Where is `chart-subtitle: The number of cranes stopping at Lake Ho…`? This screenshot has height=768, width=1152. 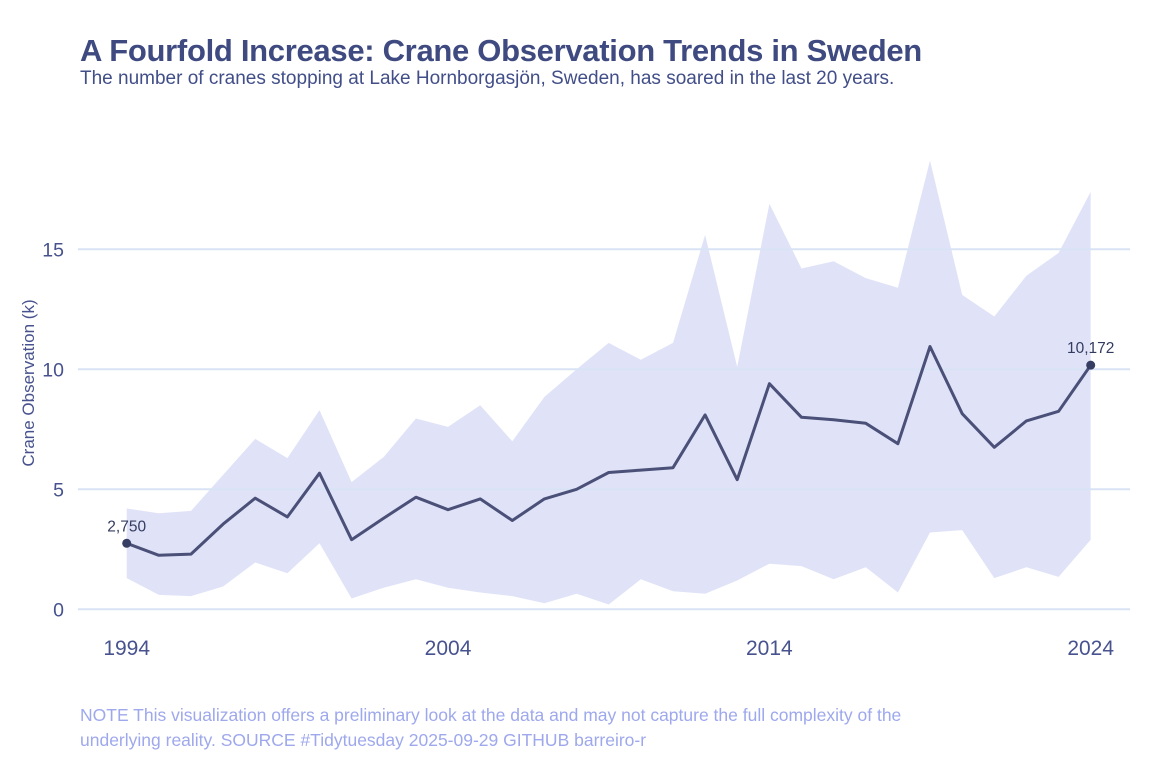 chart-subtitle: The number of cranes stopping at Lake Ho… is located at coordinates (487, 78).